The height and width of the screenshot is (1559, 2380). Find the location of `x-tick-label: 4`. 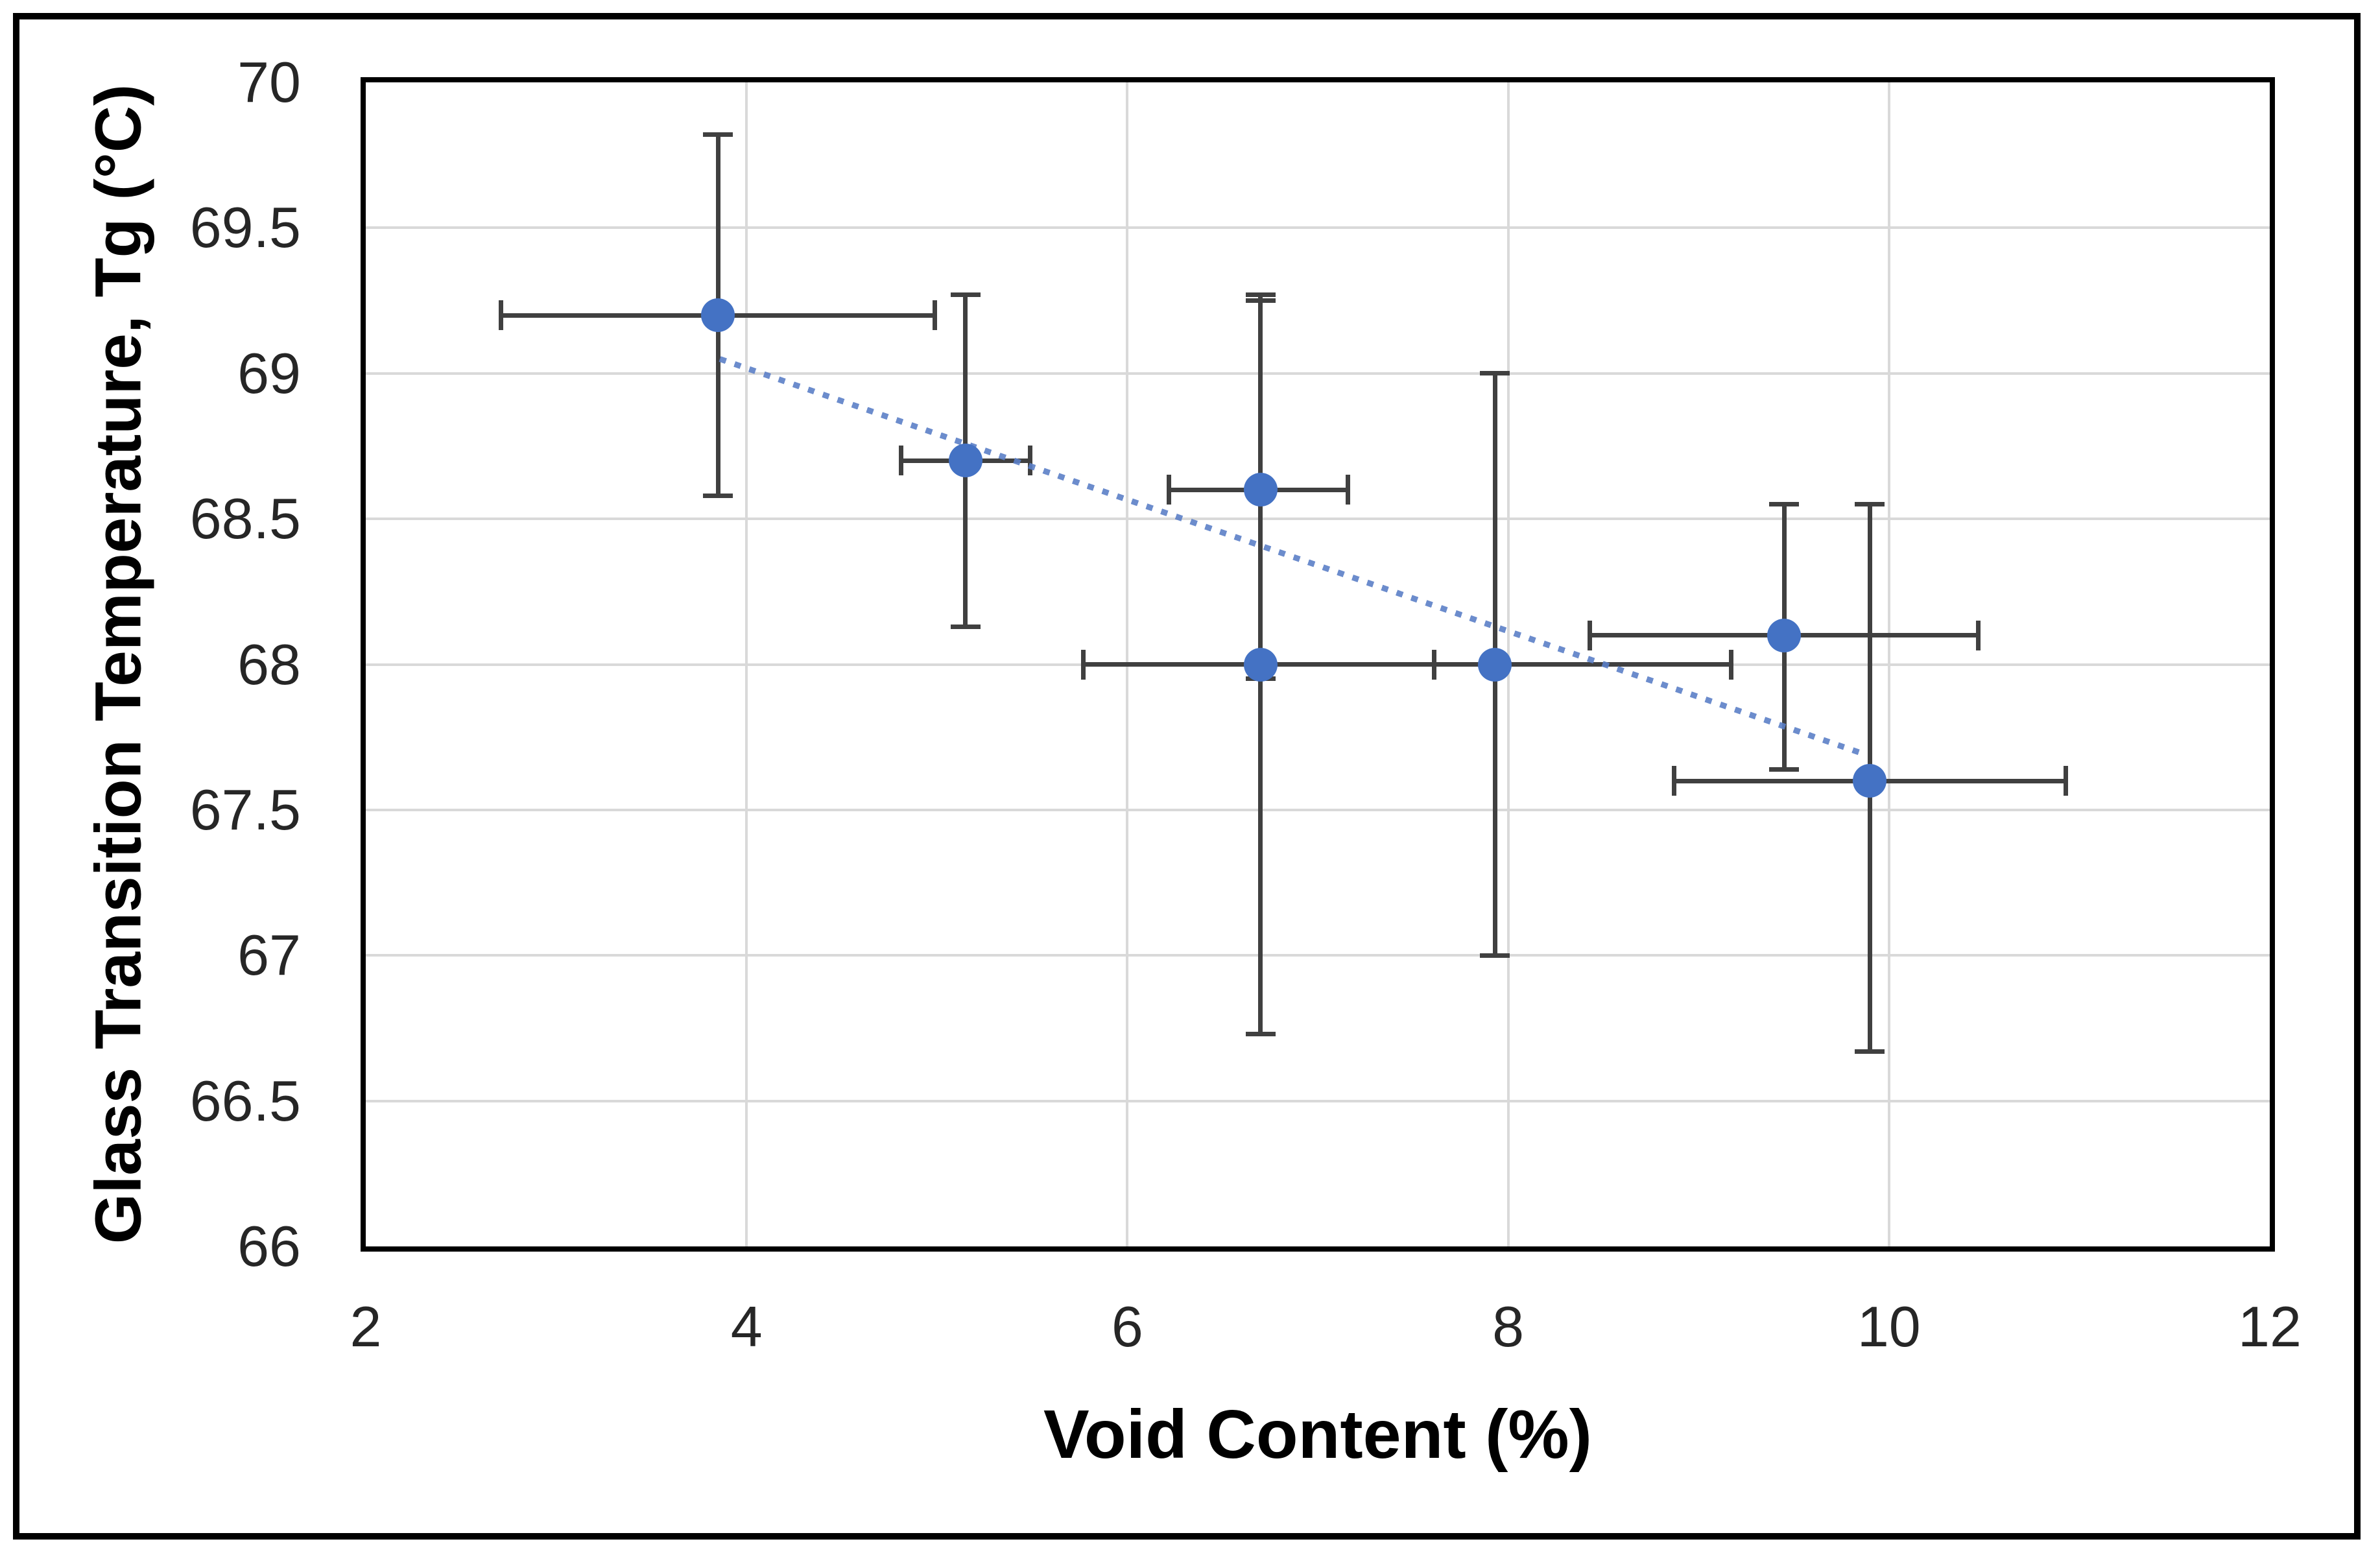

x-tick-label: 4 is located at coordinates (747, 1326).